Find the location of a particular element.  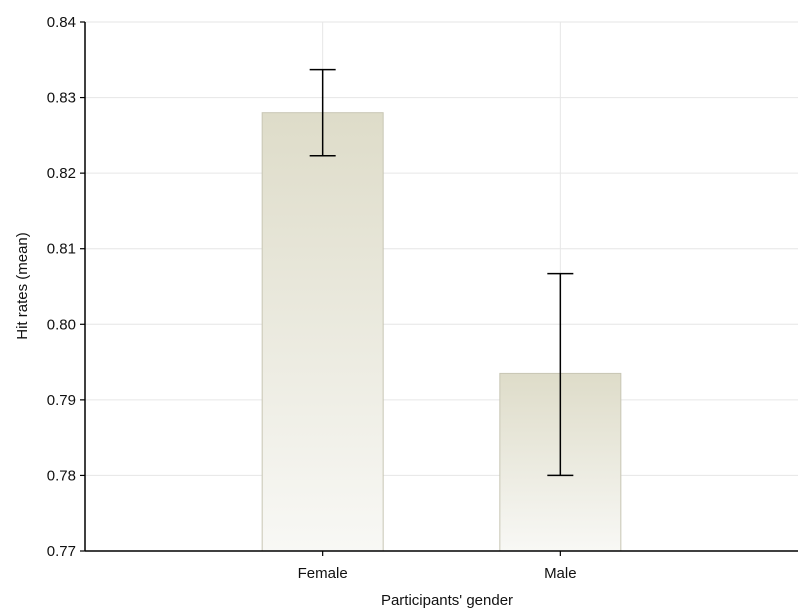

y-tick-label: 0.77 is located at coordinates (61, 551).